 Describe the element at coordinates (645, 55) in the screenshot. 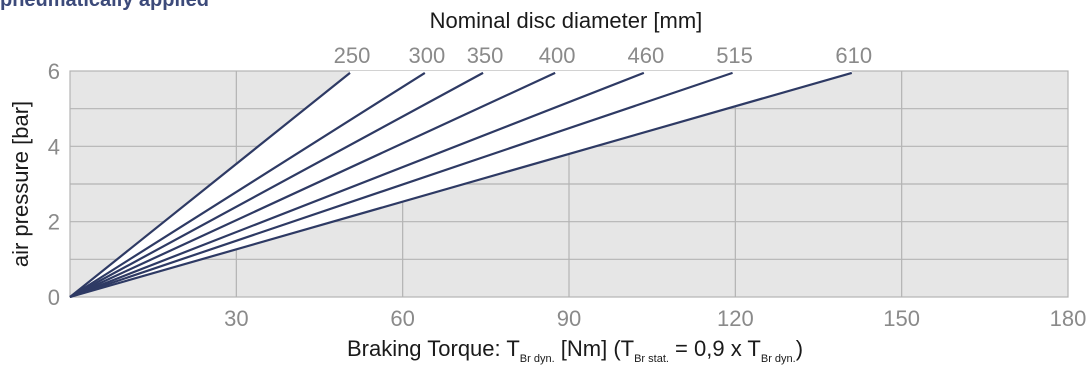

I see `series-label-460: 460` at that location.